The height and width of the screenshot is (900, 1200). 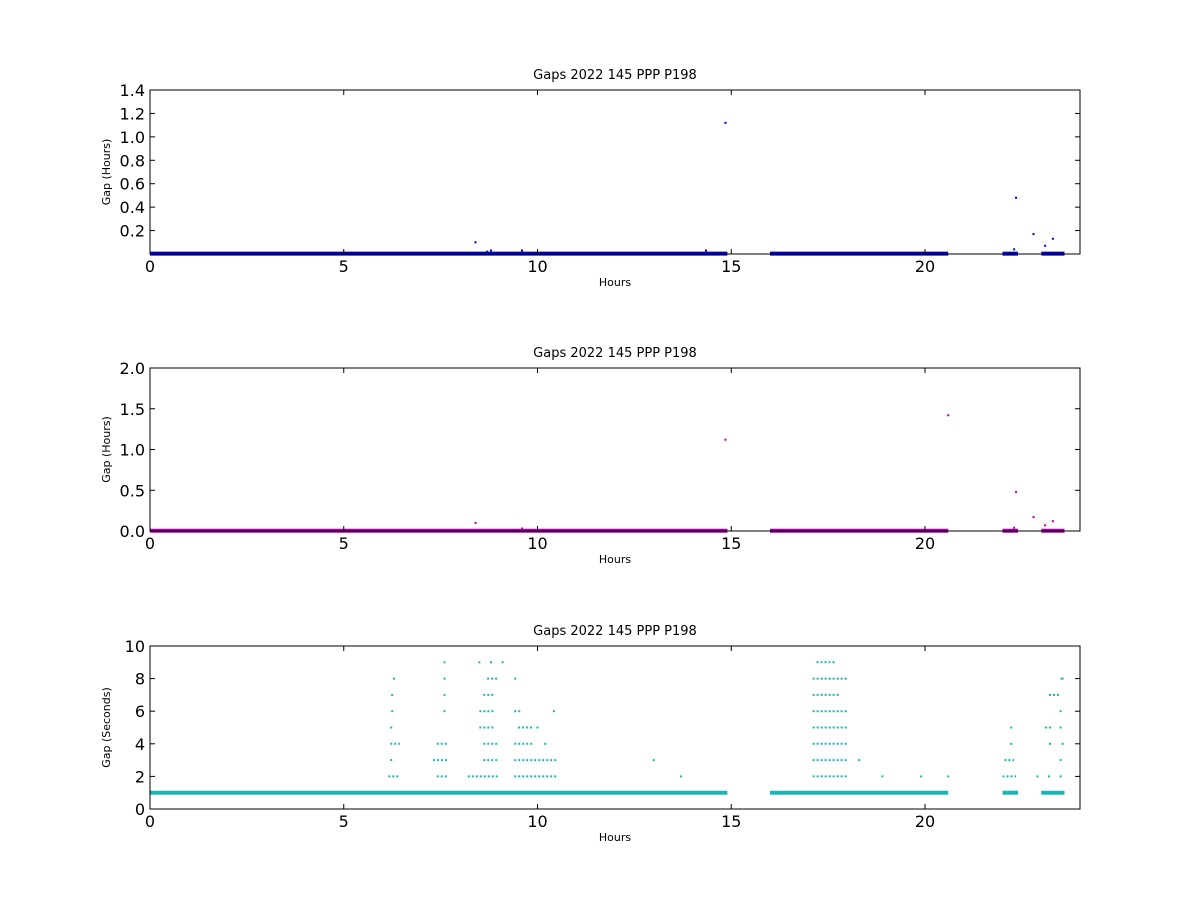 I want to click on y-tick-label: 1.5, so click(x=132, y=409).